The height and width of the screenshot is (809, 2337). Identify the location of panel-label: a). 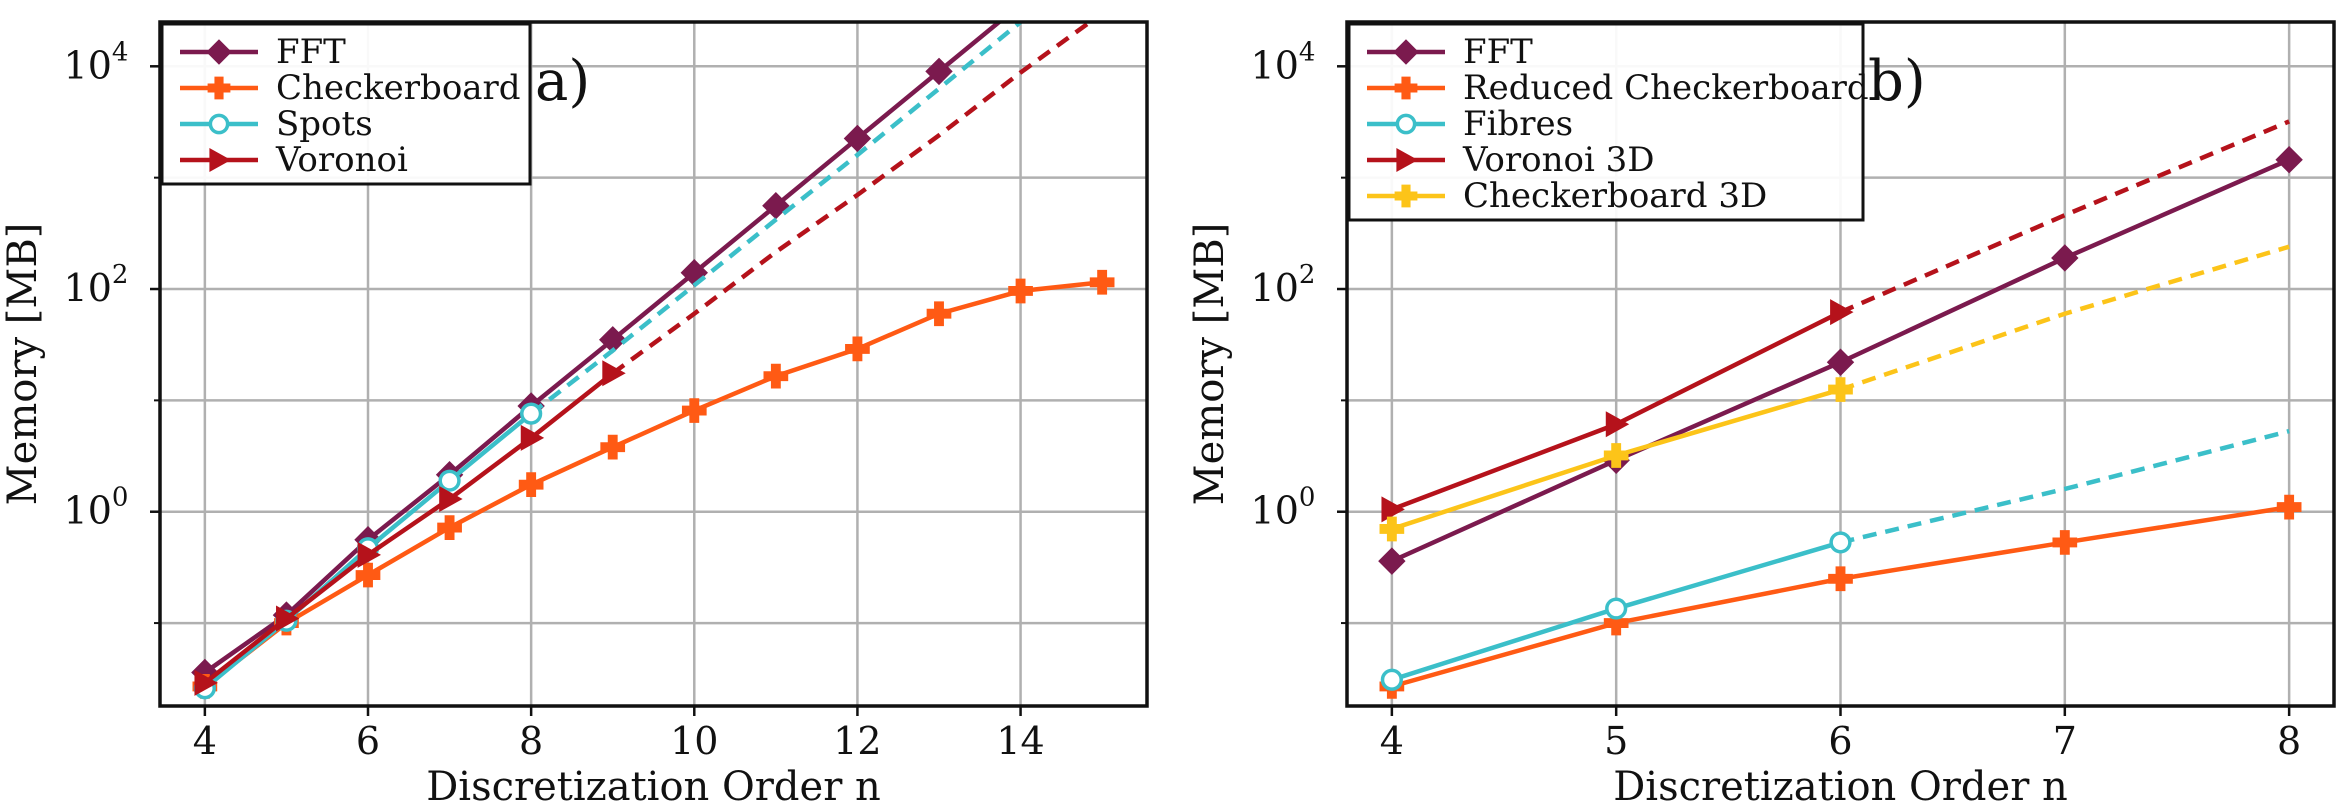
(562, 81).